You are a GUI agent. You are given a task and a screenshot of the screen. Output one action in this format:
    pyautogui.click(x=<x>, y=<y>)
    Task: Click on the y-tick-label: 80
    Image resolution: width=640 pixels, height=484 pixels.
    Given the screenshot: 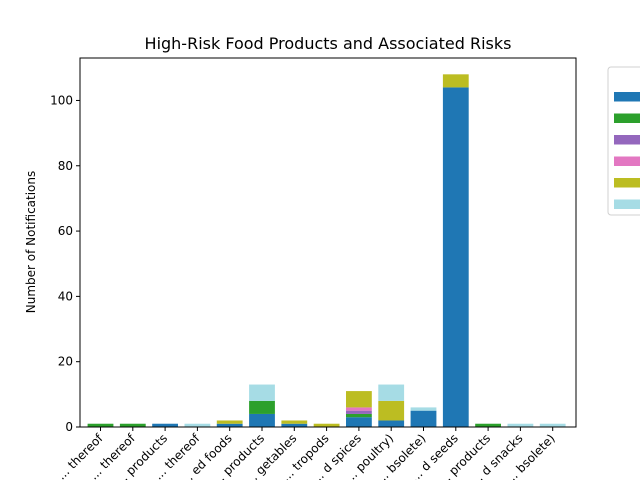 What is the action you would take?
    pyautogui.click(x=65, y=166)
    